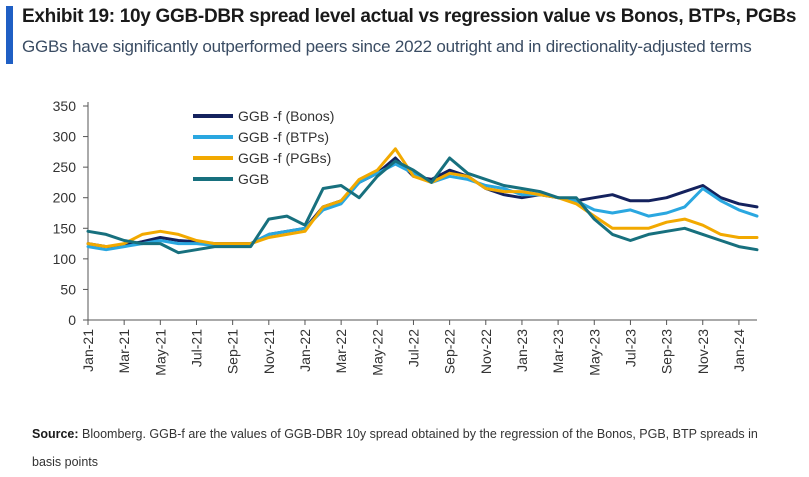 The width and height of the screenshot is (809, 477). Describe the element at coordinates (65, 259) in the screenshot. I see `y-tick-label: 100` at that location.